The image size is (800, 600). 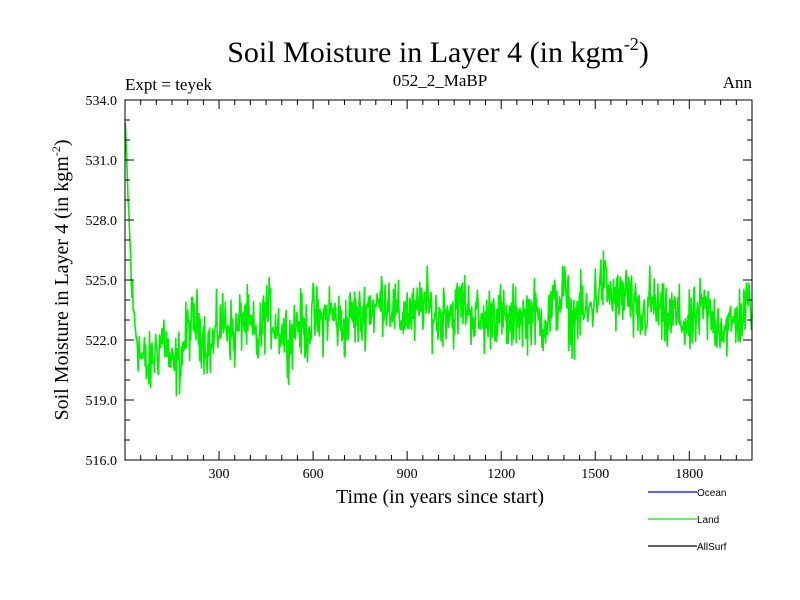 I want to click on y-tick-label: 519.0, so click(x=102, y=401).